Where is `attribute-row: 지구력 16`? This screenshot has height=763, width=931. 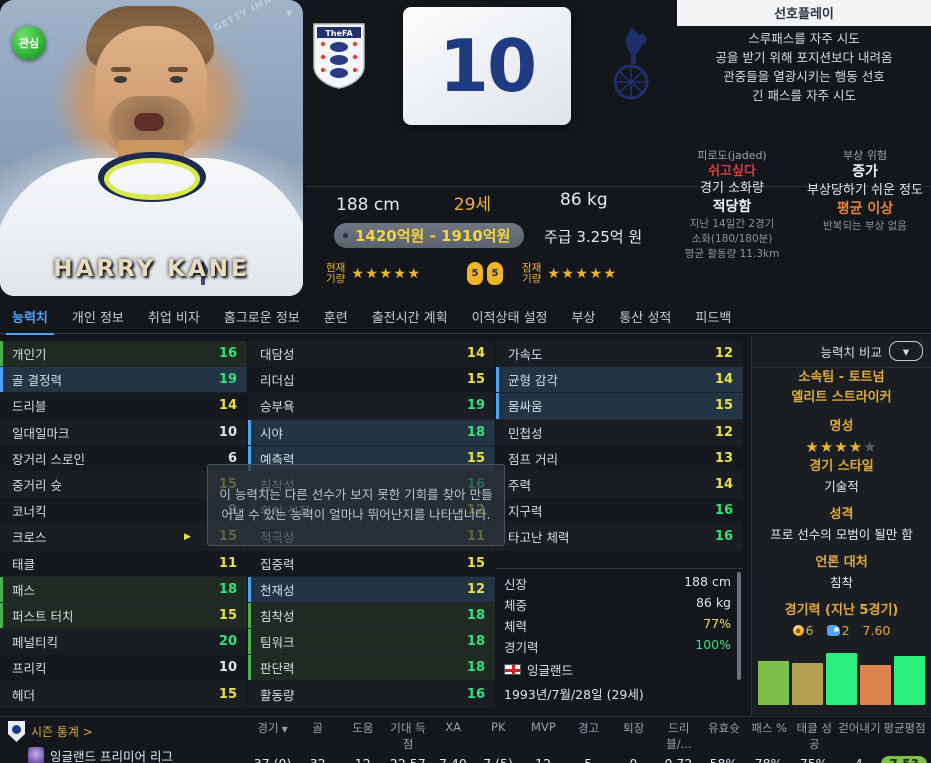
attribute-row: 지구력 16 is located at coordinates (619, 511).